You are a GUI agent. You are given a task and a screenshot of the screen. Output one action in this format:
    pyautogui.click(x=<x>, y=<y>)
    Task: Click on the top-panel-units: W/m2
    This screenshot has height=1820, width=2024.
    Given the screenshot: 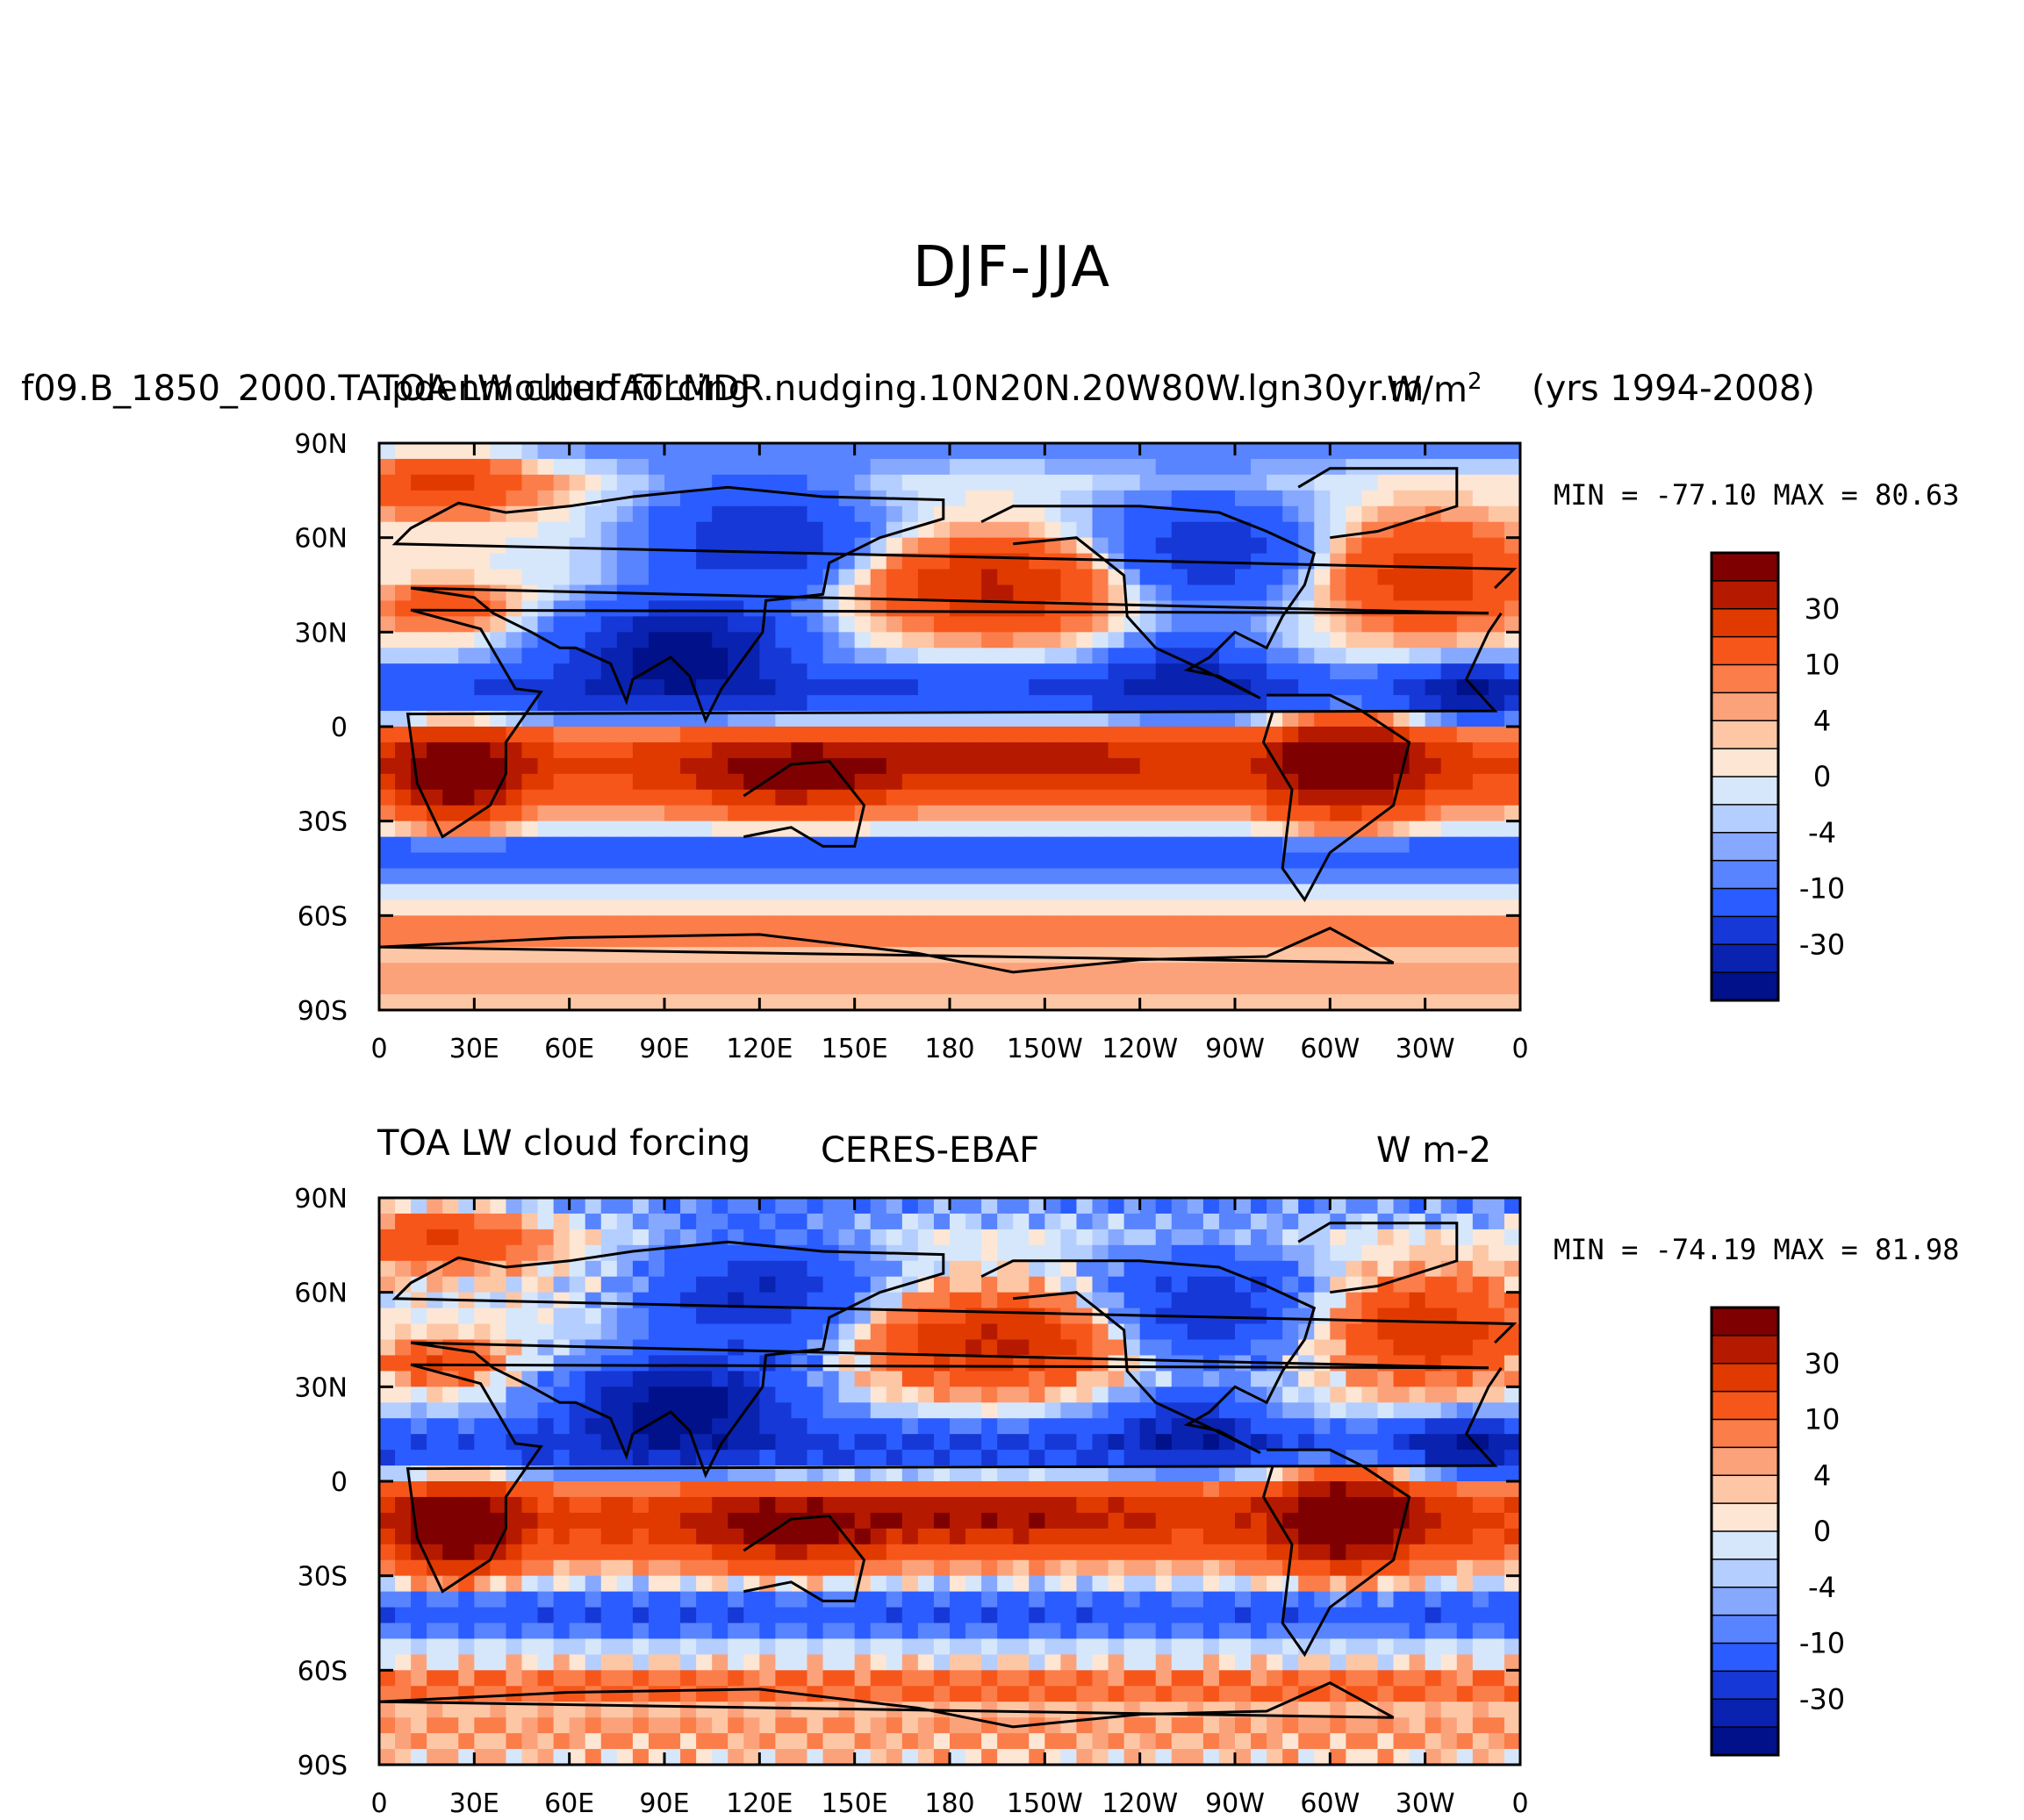 What is the action you would take?
    pyautogui.click(x=1434, y=389)
    